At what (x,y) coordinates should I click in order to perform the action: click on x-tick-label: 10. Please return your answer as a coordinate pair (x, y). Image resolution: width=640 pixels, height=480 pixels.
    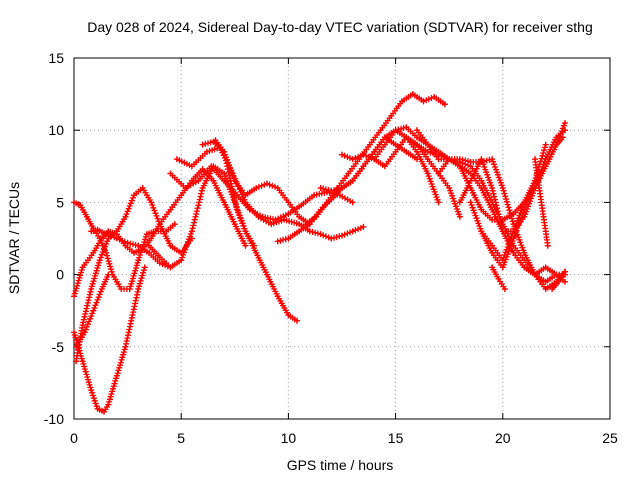
    Looking at the image, I should click on (289, 438).